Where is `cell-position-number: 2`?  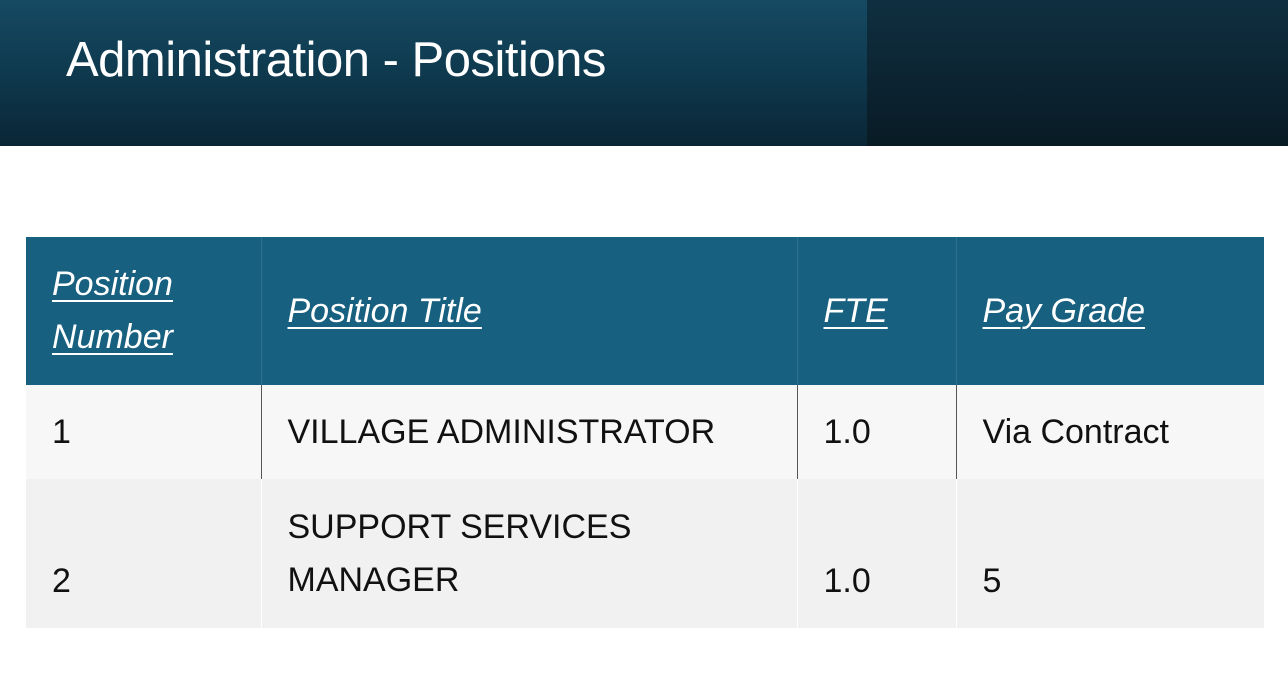
cell-position-number: 2 is located at coordinates (143, 553).